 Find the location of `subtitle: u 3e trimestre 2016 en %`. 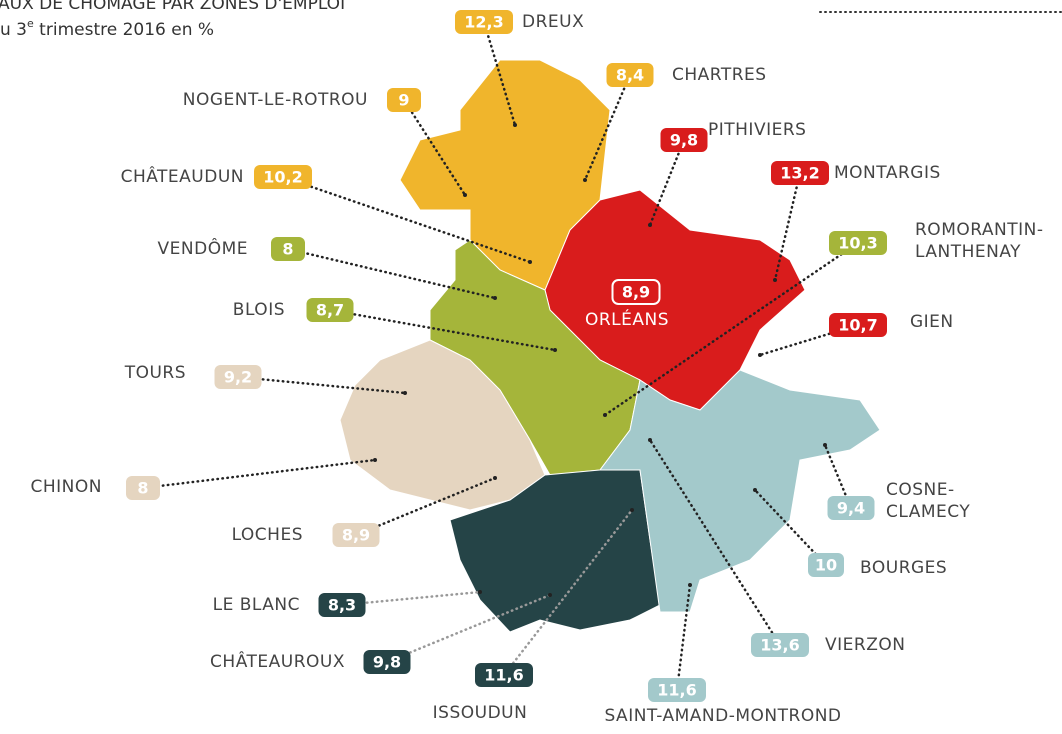

subtitle: u 3e trimestre 2016 en % is located at coordinates (107, 28).